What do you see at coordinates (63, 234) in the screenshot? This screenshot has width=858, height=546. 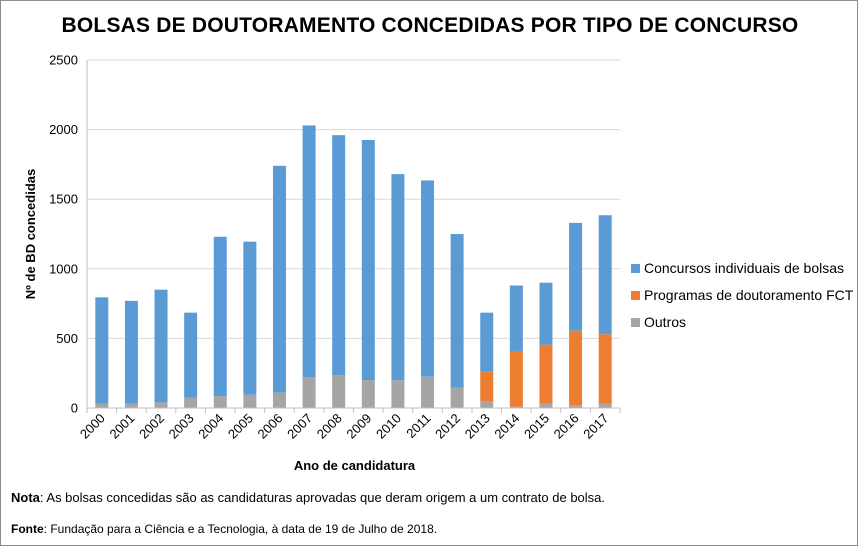 I see `y-tick-labels: 0 500 1000 1500 2000 2500` at bounding box center [63, 234].